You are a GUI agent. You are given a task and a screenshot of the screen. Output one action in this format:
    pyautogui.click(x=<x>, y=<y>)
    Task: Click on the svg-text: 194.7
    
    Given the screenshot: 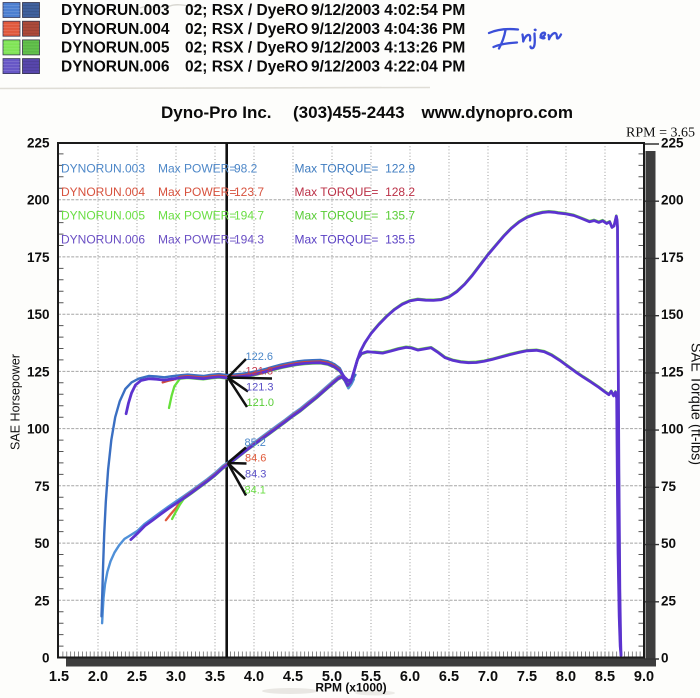 What is the action you would take?
    pyautogui.click(x=249, y=216)
    